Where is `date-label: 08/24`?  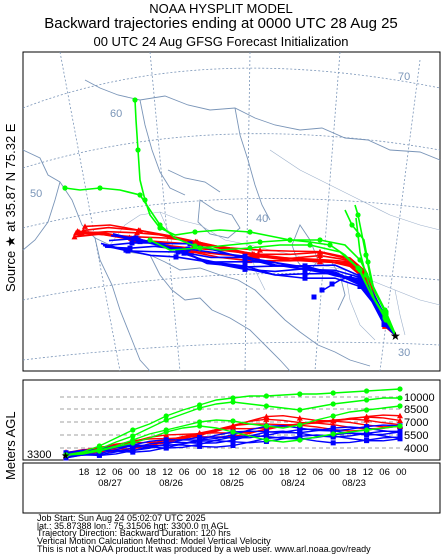
date-label: 08/24 is located at coordinates (293, 483).